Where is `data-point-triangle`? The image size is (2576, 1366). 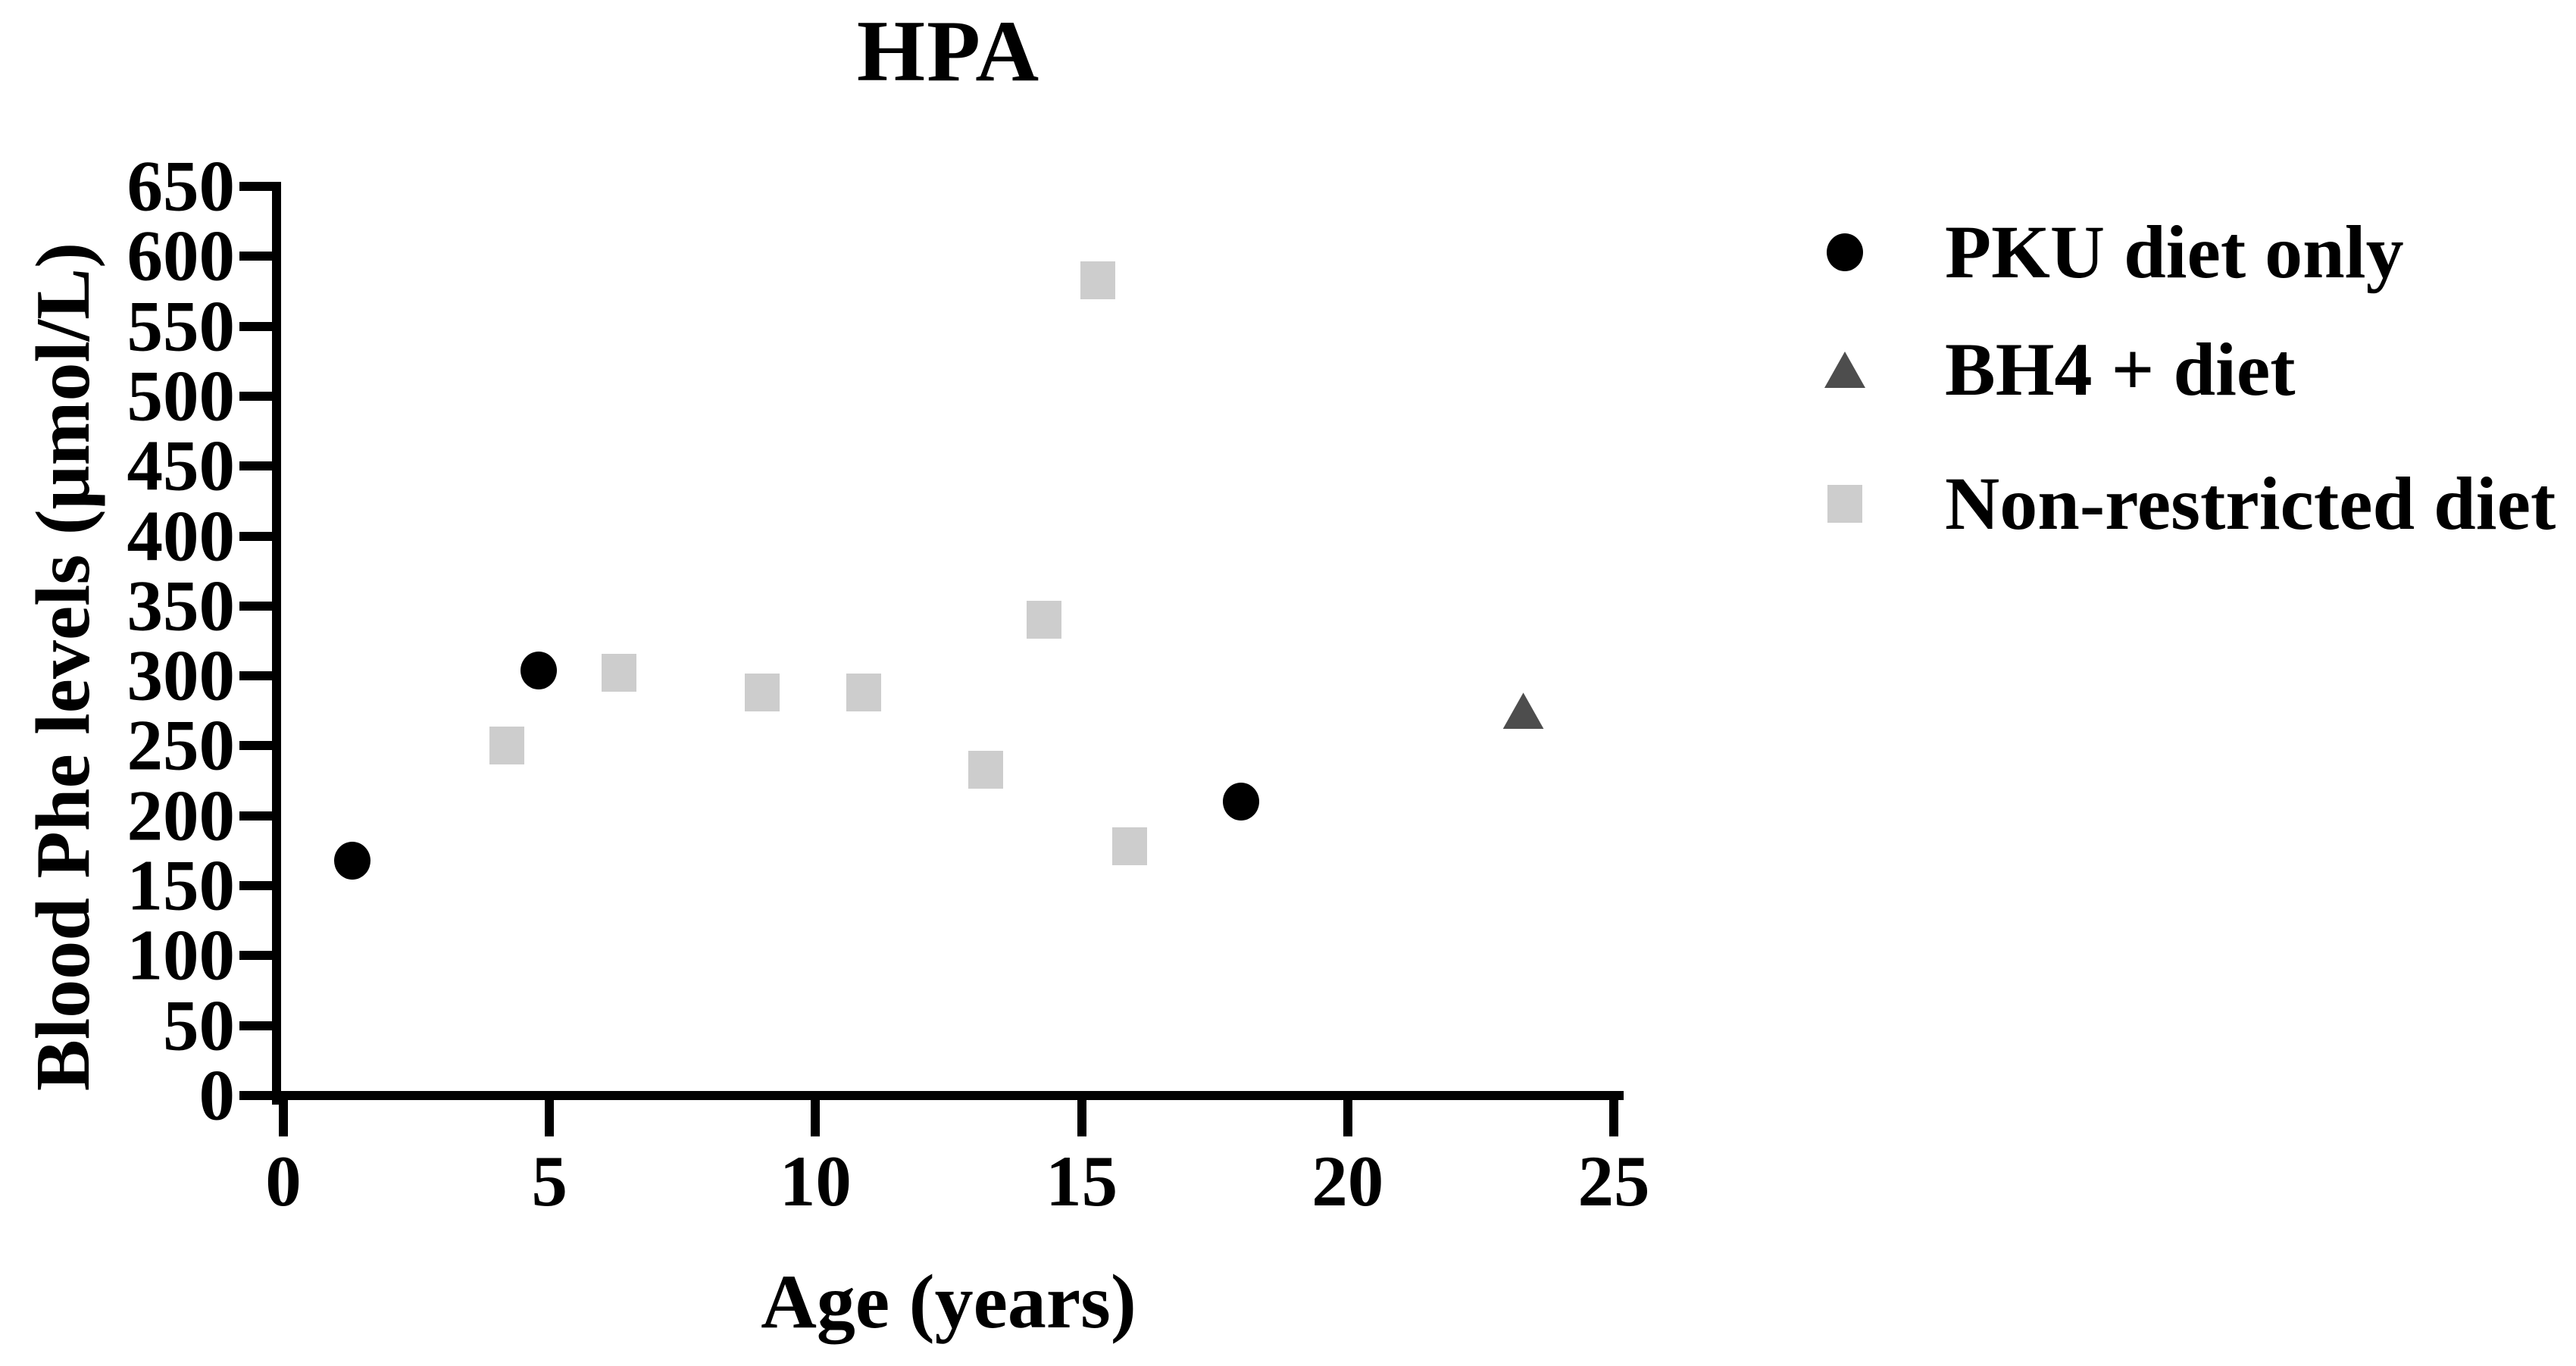
data-point-triangle is located at coordinates (1523, 711).